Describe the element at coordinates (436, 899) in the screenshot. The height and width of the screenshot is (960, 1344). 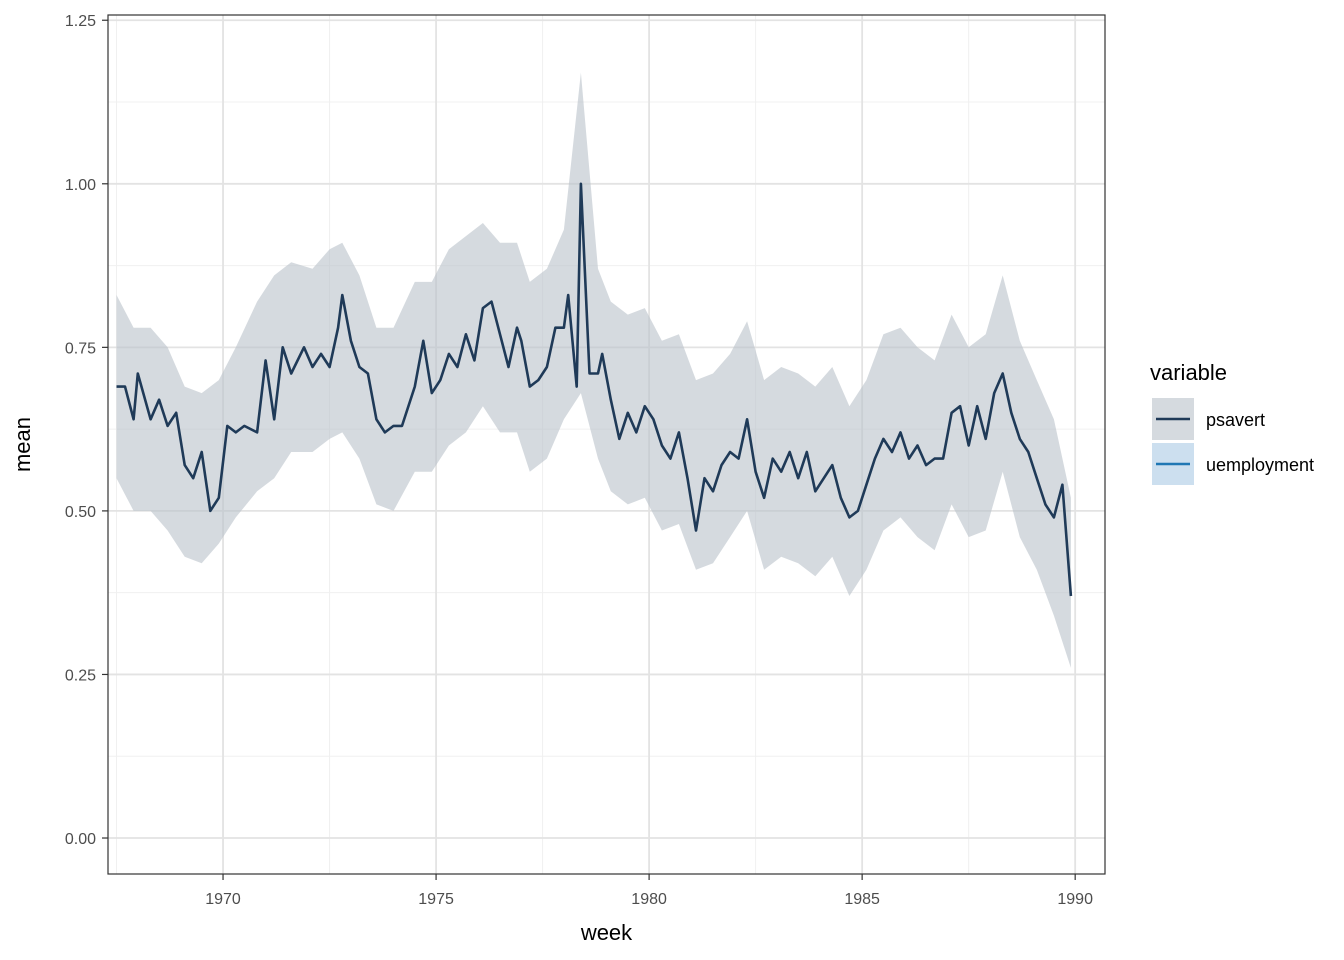
I see `x-tick-label: 1975` at that location.